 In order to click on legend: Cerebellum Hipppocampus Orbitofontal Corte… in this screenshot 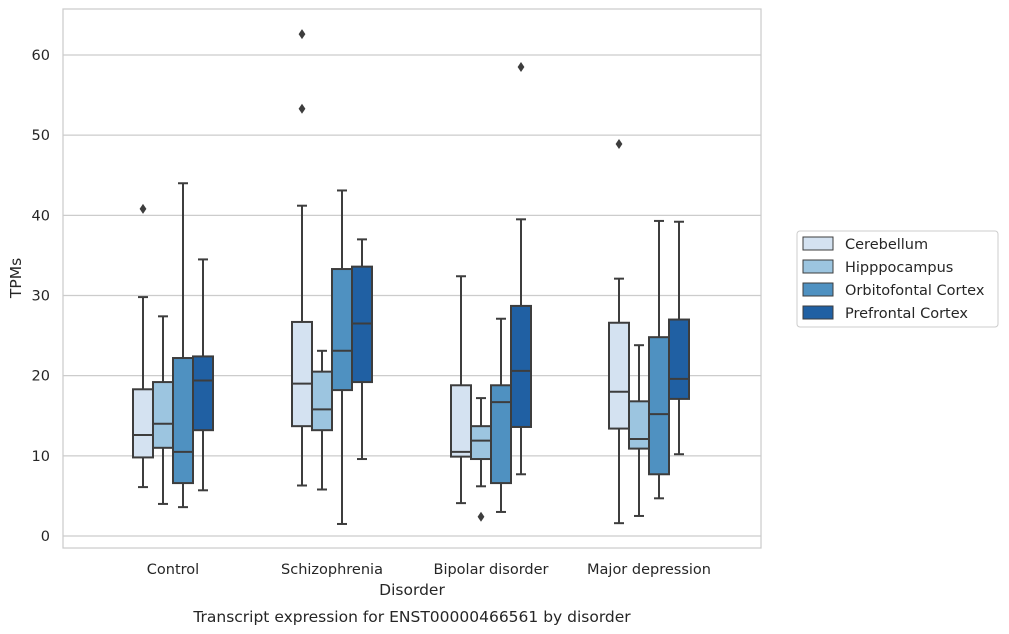, I will do `click(897, 279)`.